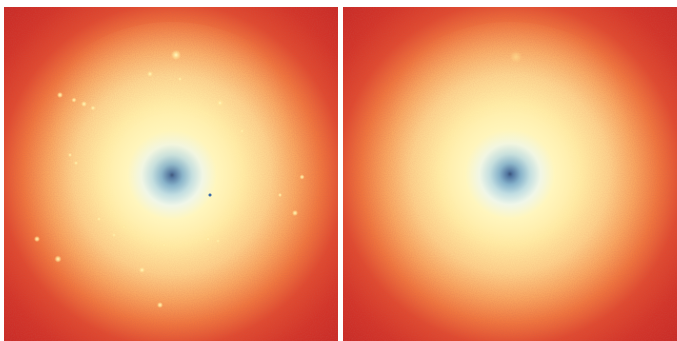 The image size is (677, 341). I want to click on faint-blob, so click(516, 57).